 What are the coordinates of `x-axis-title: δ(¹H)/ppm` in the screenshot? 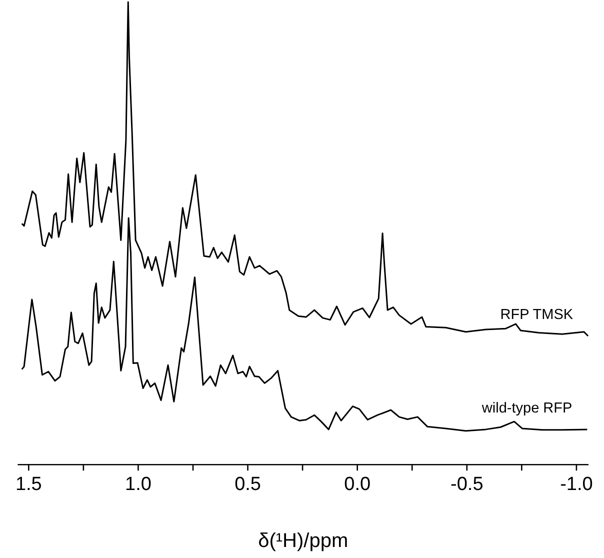 It's located at (303, 541).